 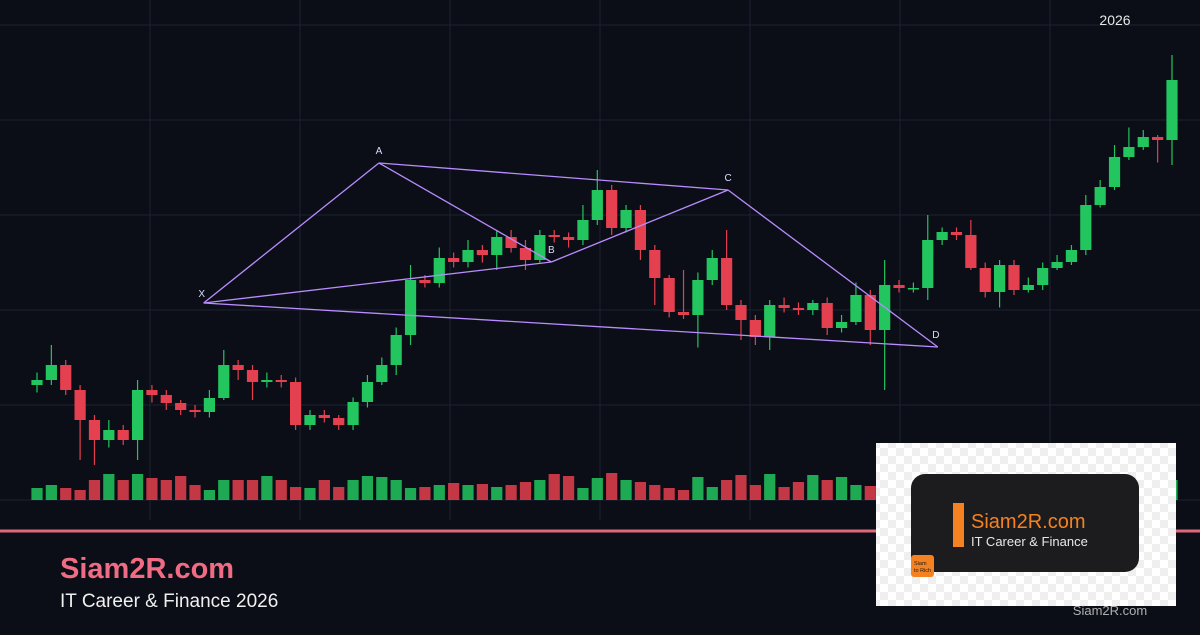 What do you see at coordinates (379, 151) in the screenshot?
I see `pattern-label: A` at bounding box center [379, 151].